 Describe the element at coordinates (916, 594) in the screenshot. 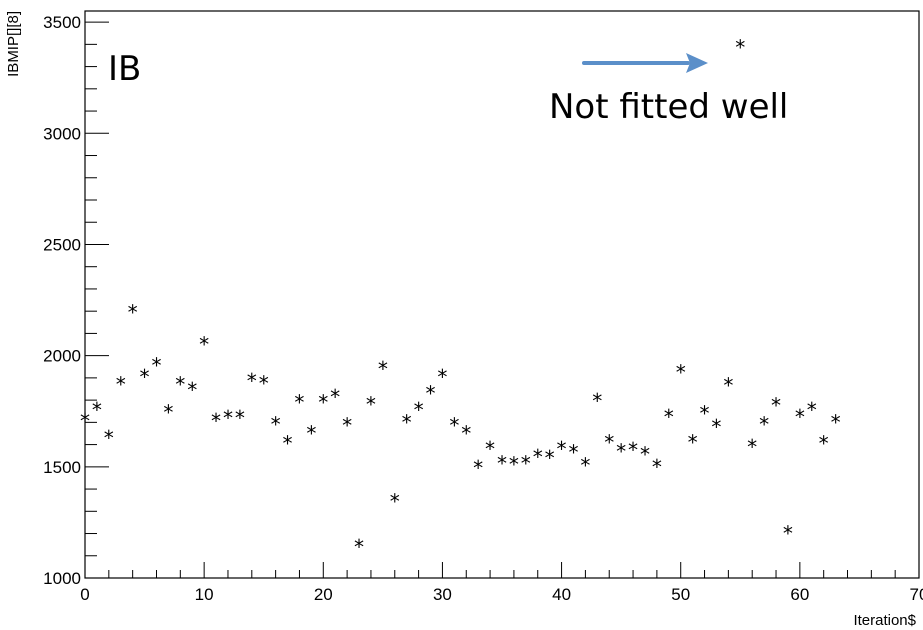

I see `x-tick-label: 70` at that location.